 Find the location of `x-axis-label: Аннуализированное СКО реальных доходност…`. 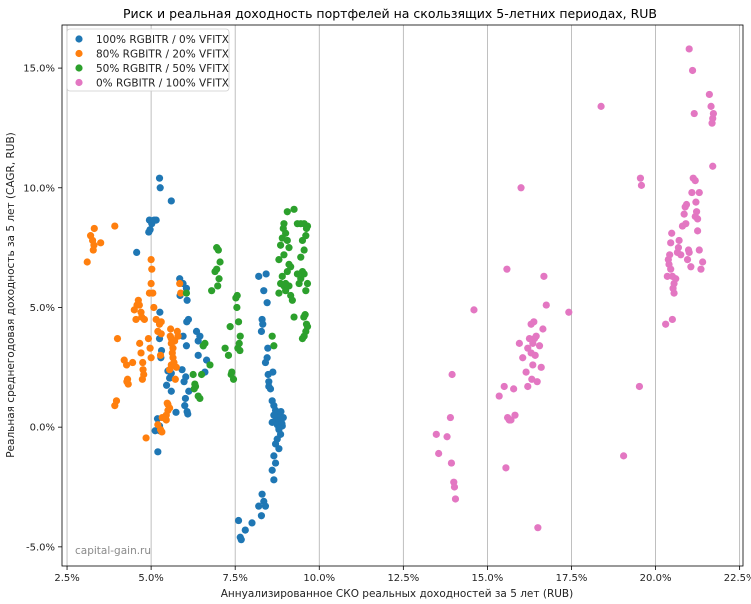

x-axis-label: Аннуализированное СКО реальных доходност… is located at coordinates (397, 594).